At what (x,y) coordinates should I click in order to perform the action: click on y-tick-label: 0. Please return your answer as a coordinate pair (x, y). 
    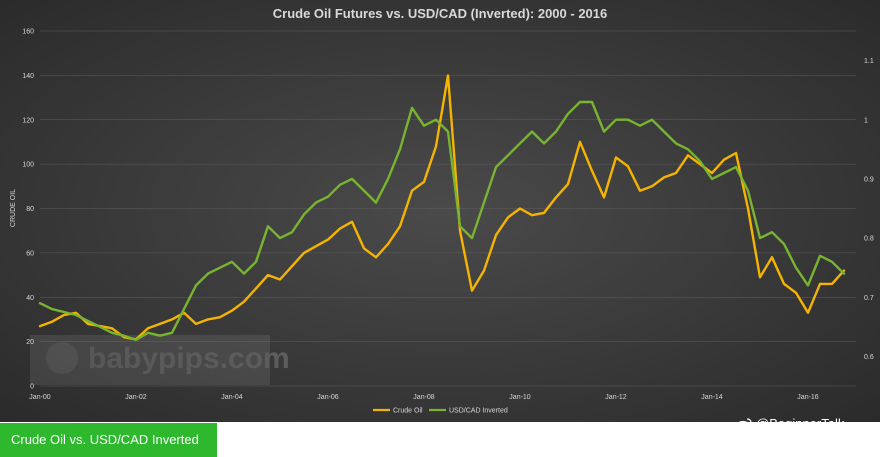
    Looking at the image, I should click on (32, 387).